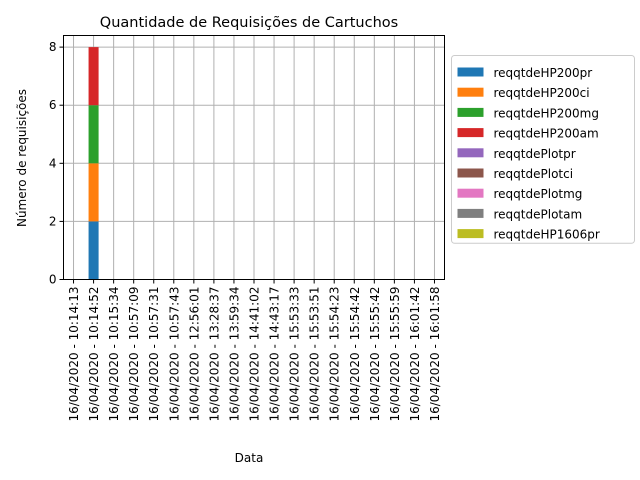 This screenshot has width=640, height=480. Describe the element at coordinates (22, 158) in the screenshot. I see `y-axis-label: Número de requisições` at that location.